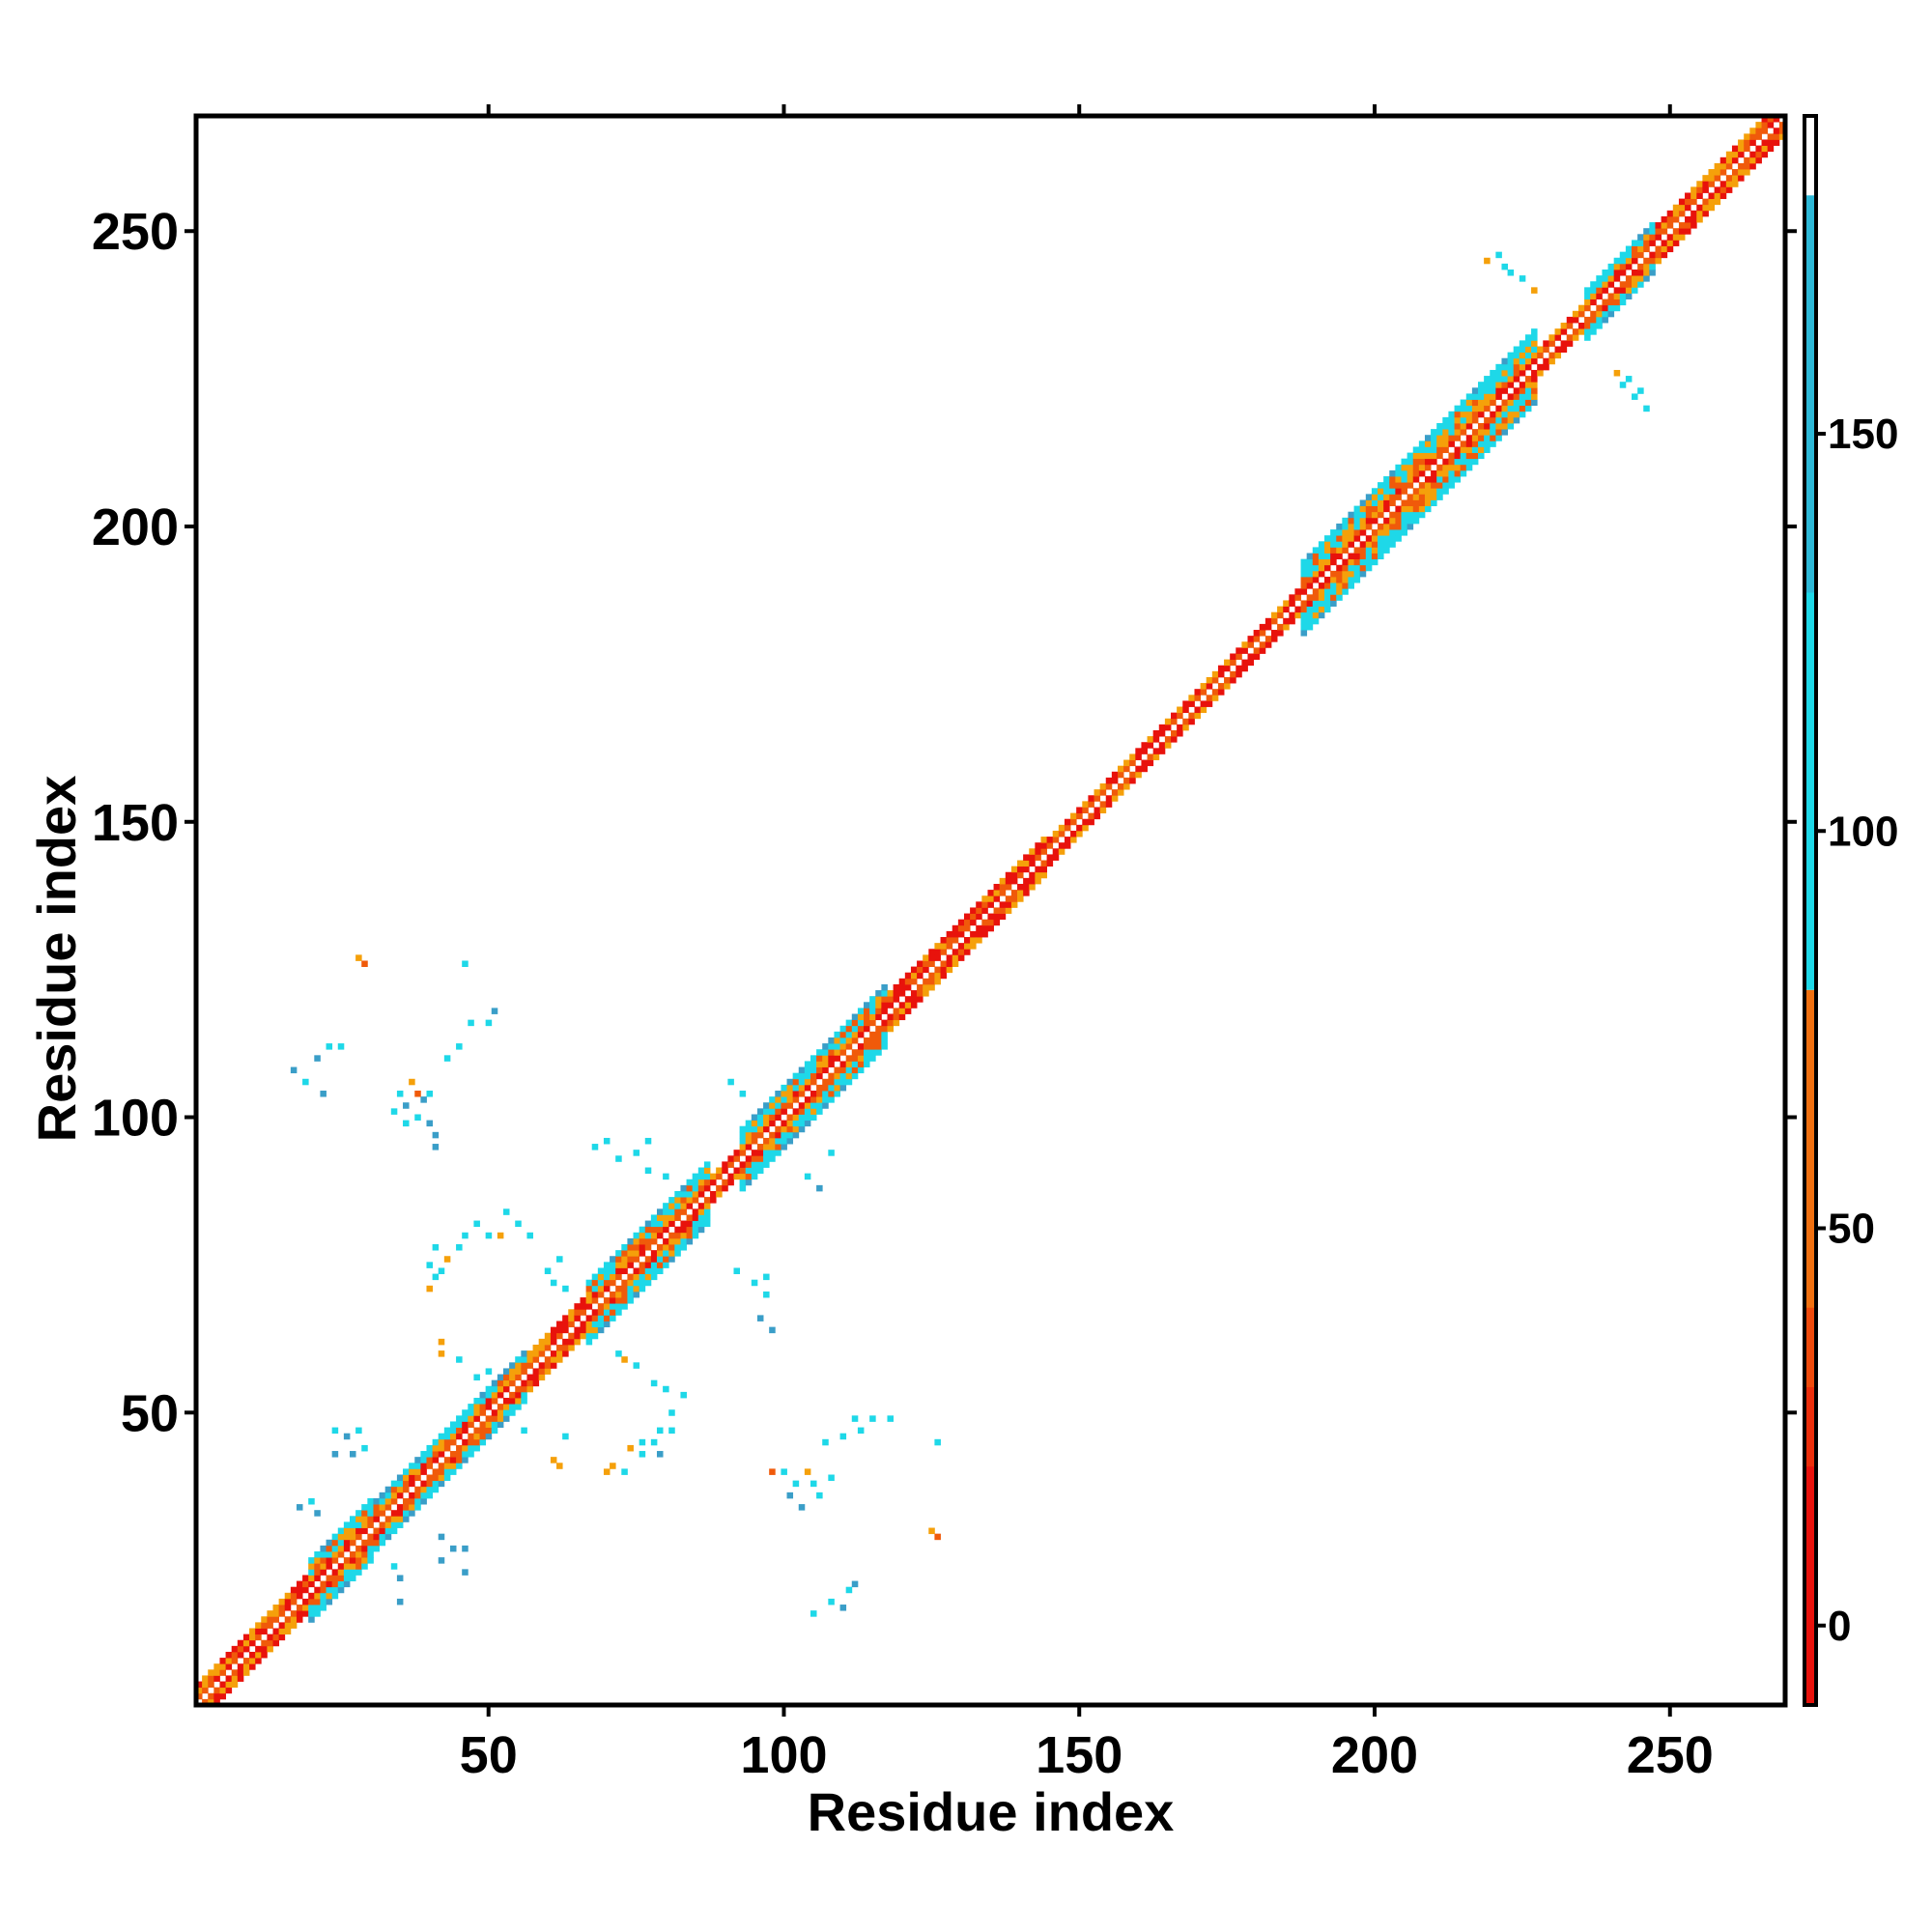 The width and height of the screenshot is (1932, 1932). Describe the element at coordinates (1810, 910) in the screenshot. I see `colorbar-frame` at that location.